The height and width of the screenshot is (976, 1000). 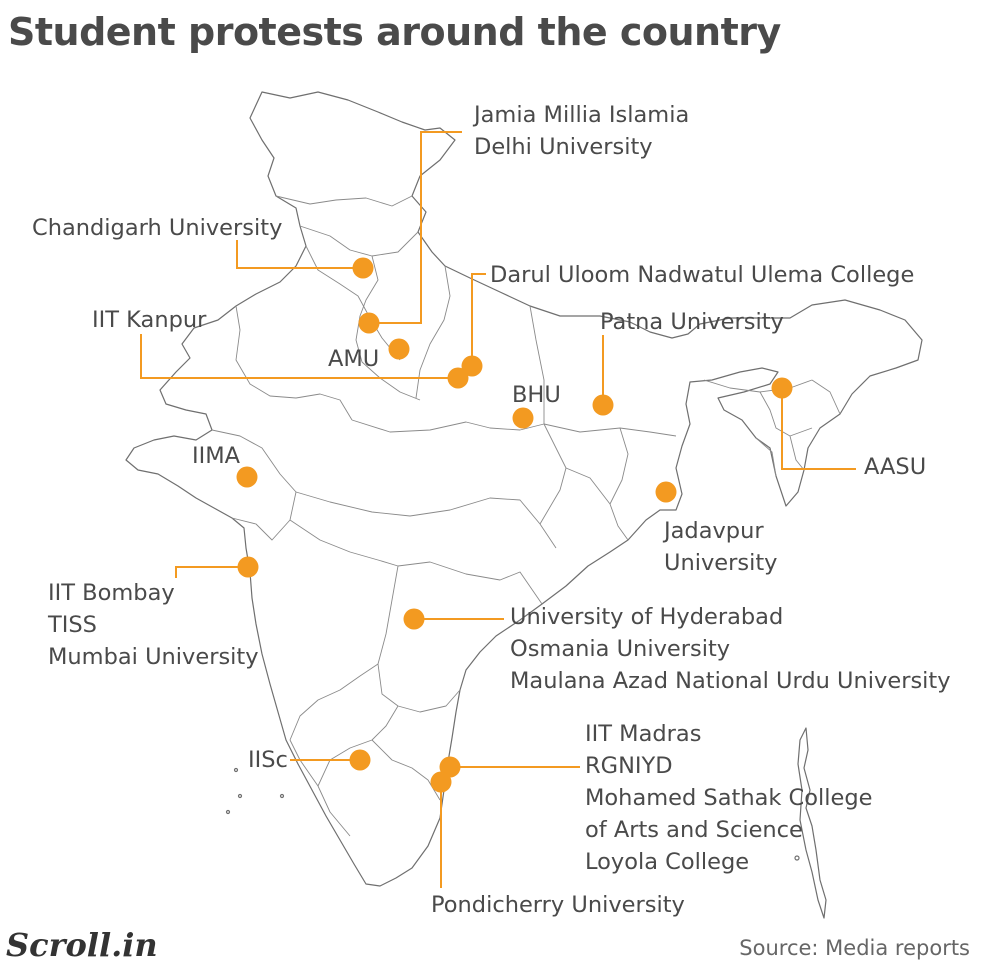 What do you see at coordinates (211, 572) in the screenshot?
I see `leader-mumbai` at bounding box center [211, 572].